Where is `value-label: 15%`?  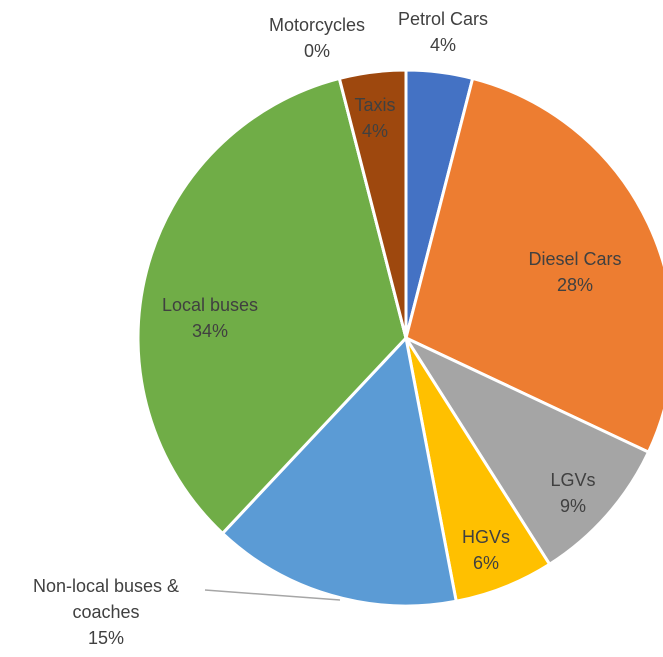
value-label: 15% is located at coordinates (106, 638).